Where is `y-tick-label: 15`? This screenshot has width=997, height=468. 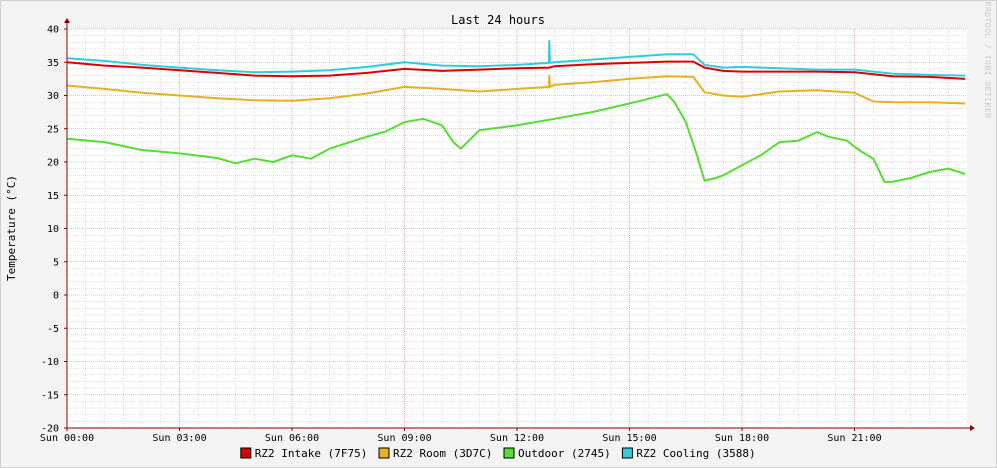 y-tick-label: 15 is located at coordinates (53, 196).